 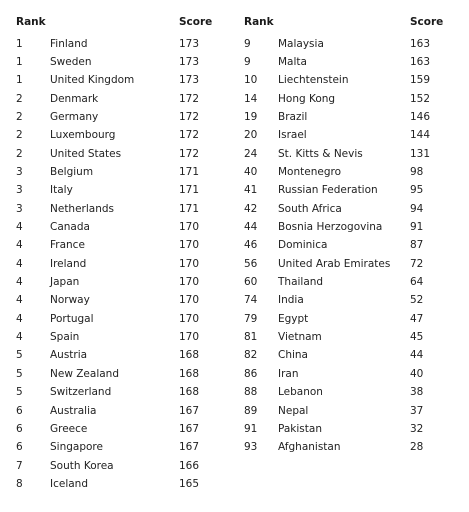 I want to click on rank-cell: 10, so click(x=251, y=80).